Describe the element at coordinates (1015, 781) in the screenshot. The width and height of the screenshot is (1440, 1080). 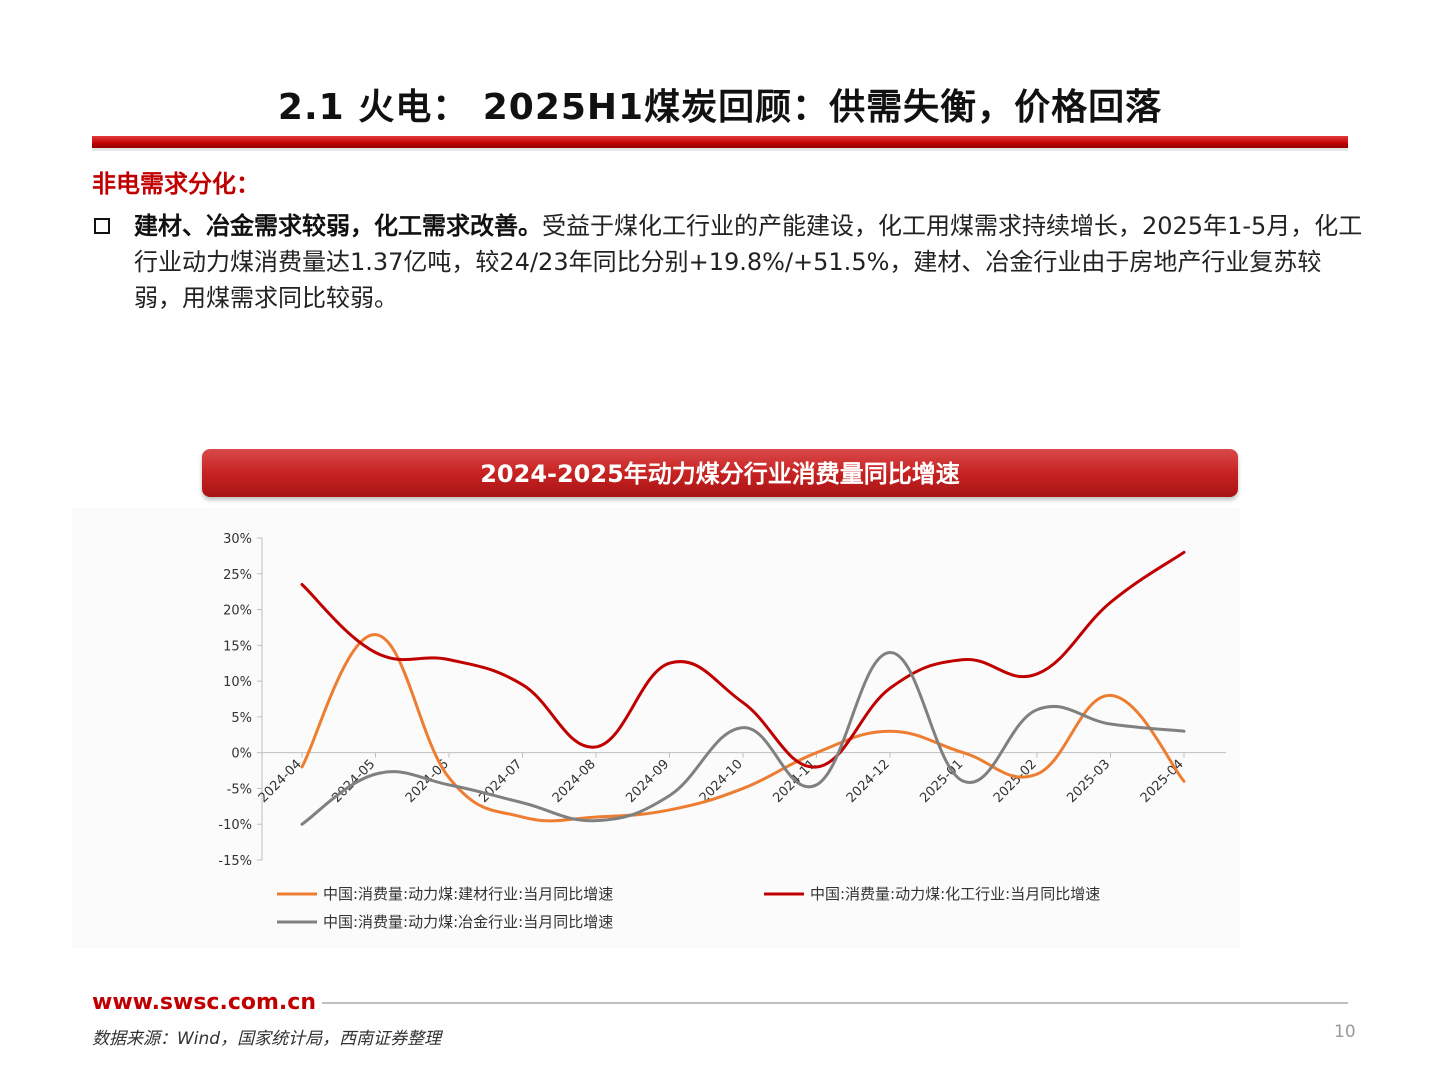
I see `x-tick-label: 2025-02` at that location.